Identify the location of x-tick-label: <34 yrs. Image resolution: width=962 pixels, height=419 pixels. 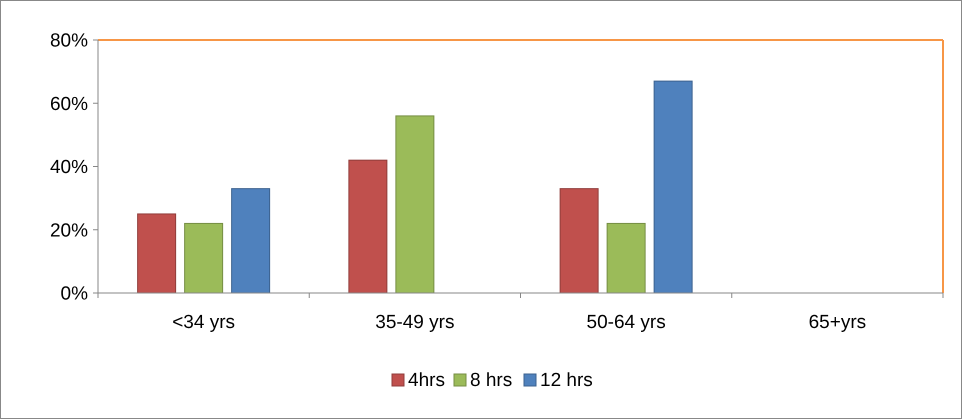
(204, 322).